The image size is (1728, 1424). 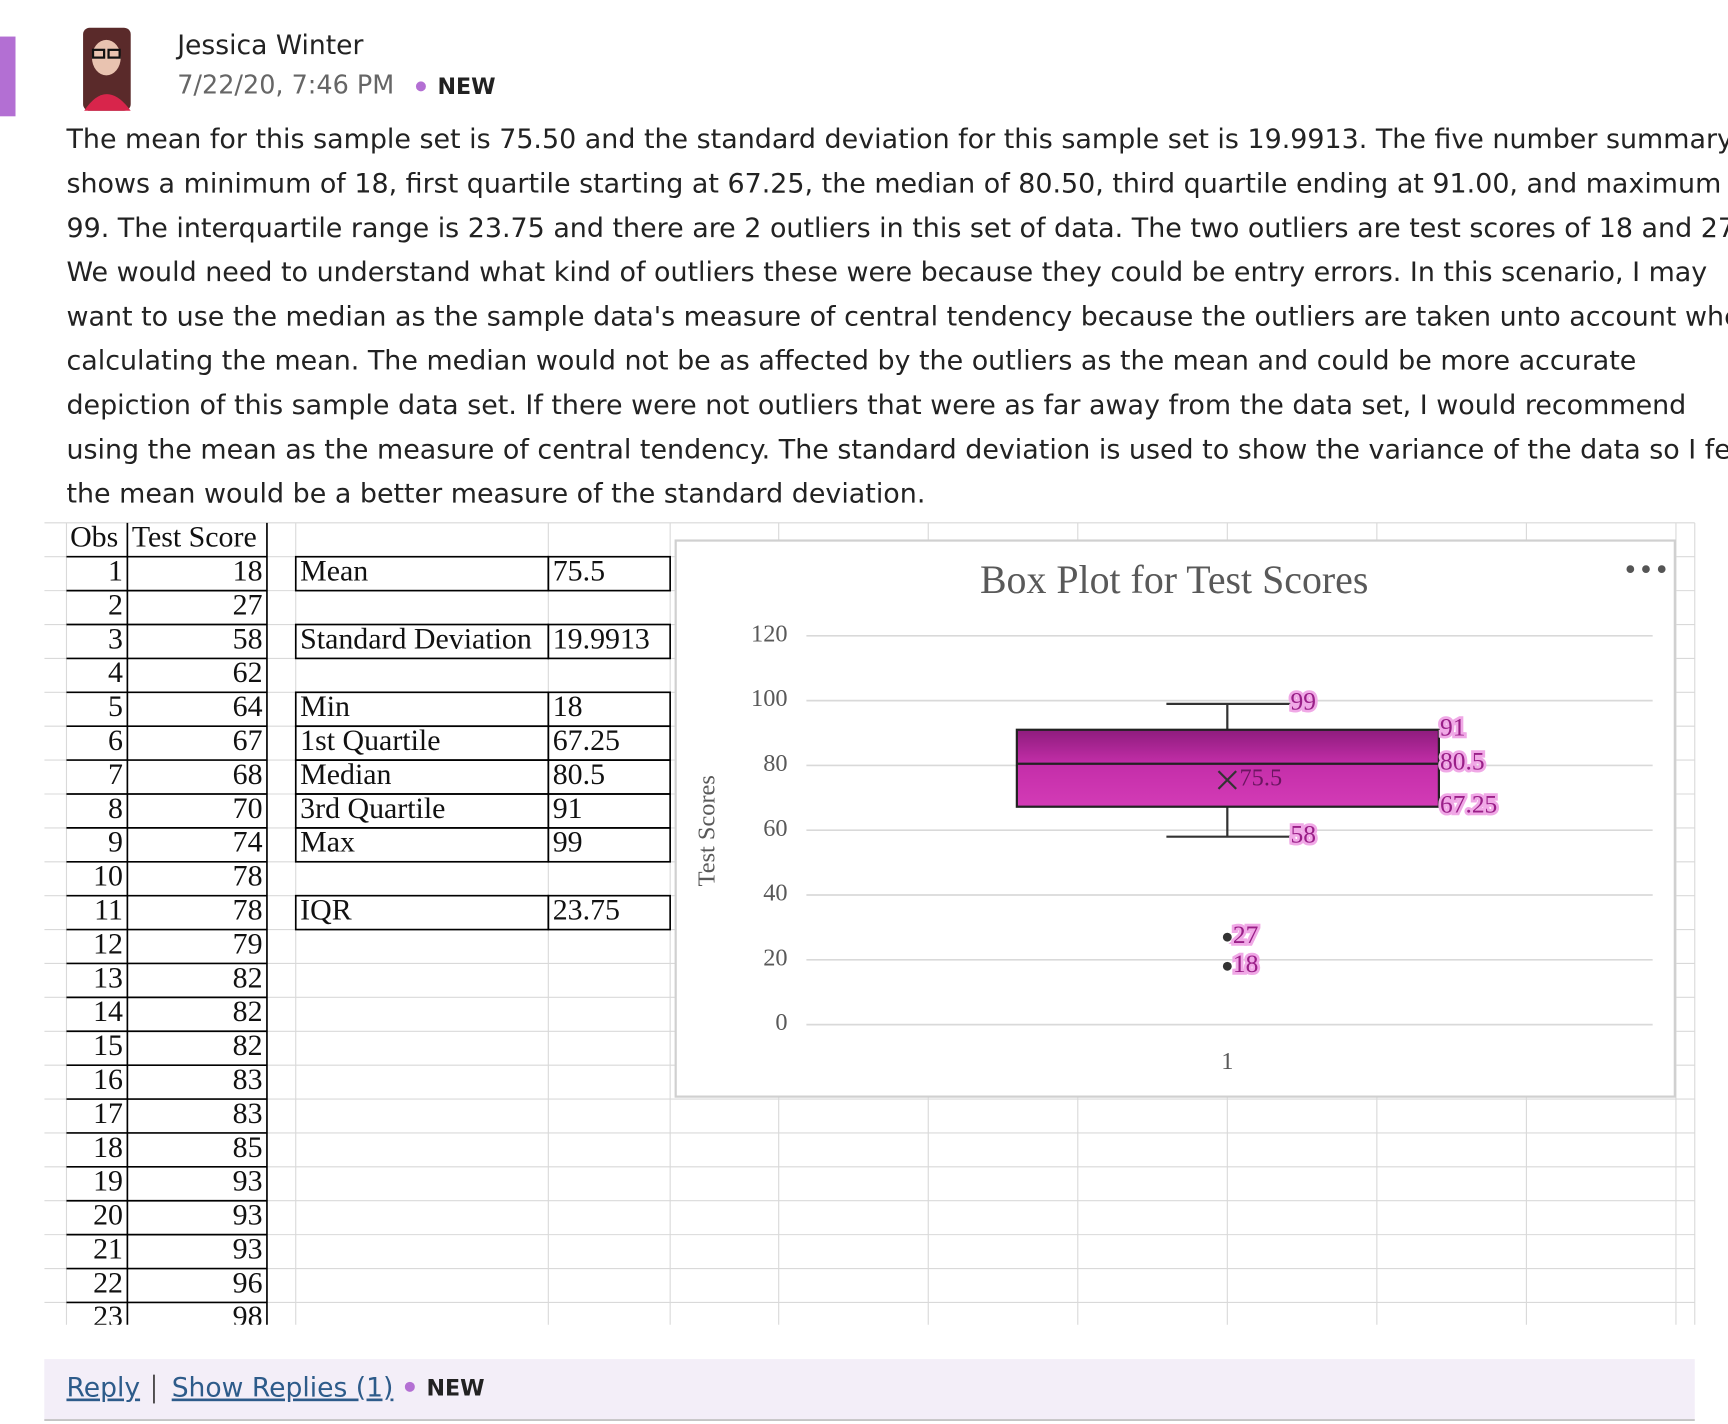 I want to click on obs-cell: 21, so click(x=108, y=1248).